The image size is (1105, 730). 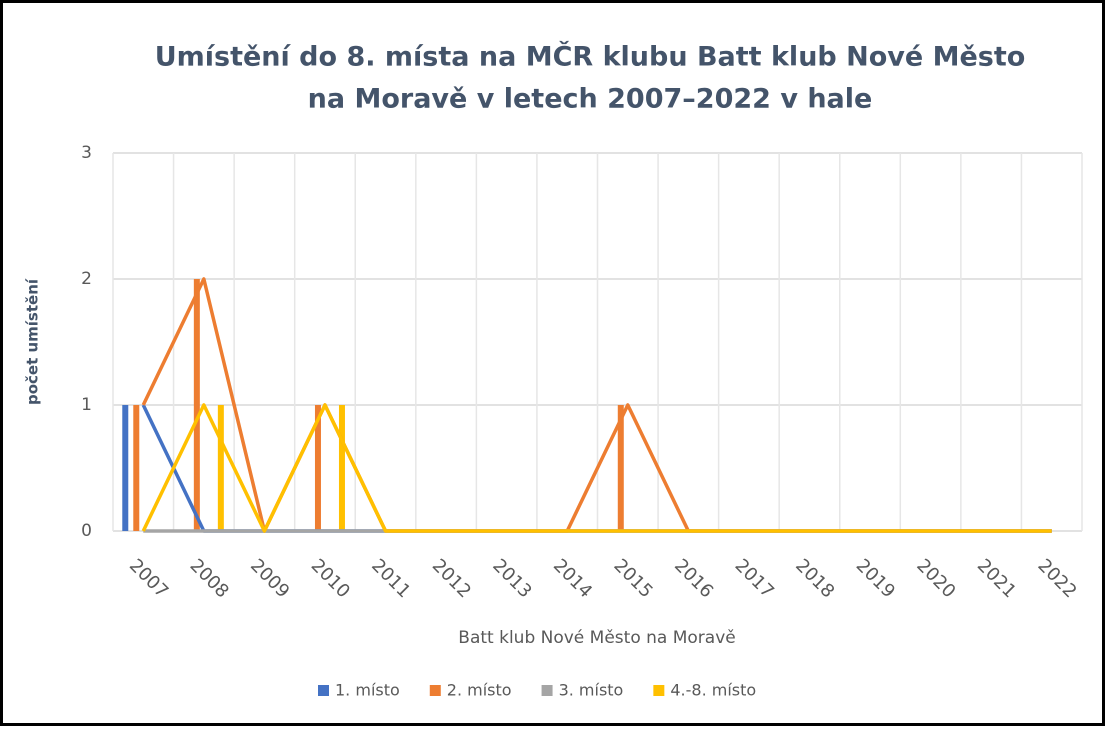 I want to click on x-axis-label: Batt klub Nové Město na Moravě, so click(x=596, y=638).